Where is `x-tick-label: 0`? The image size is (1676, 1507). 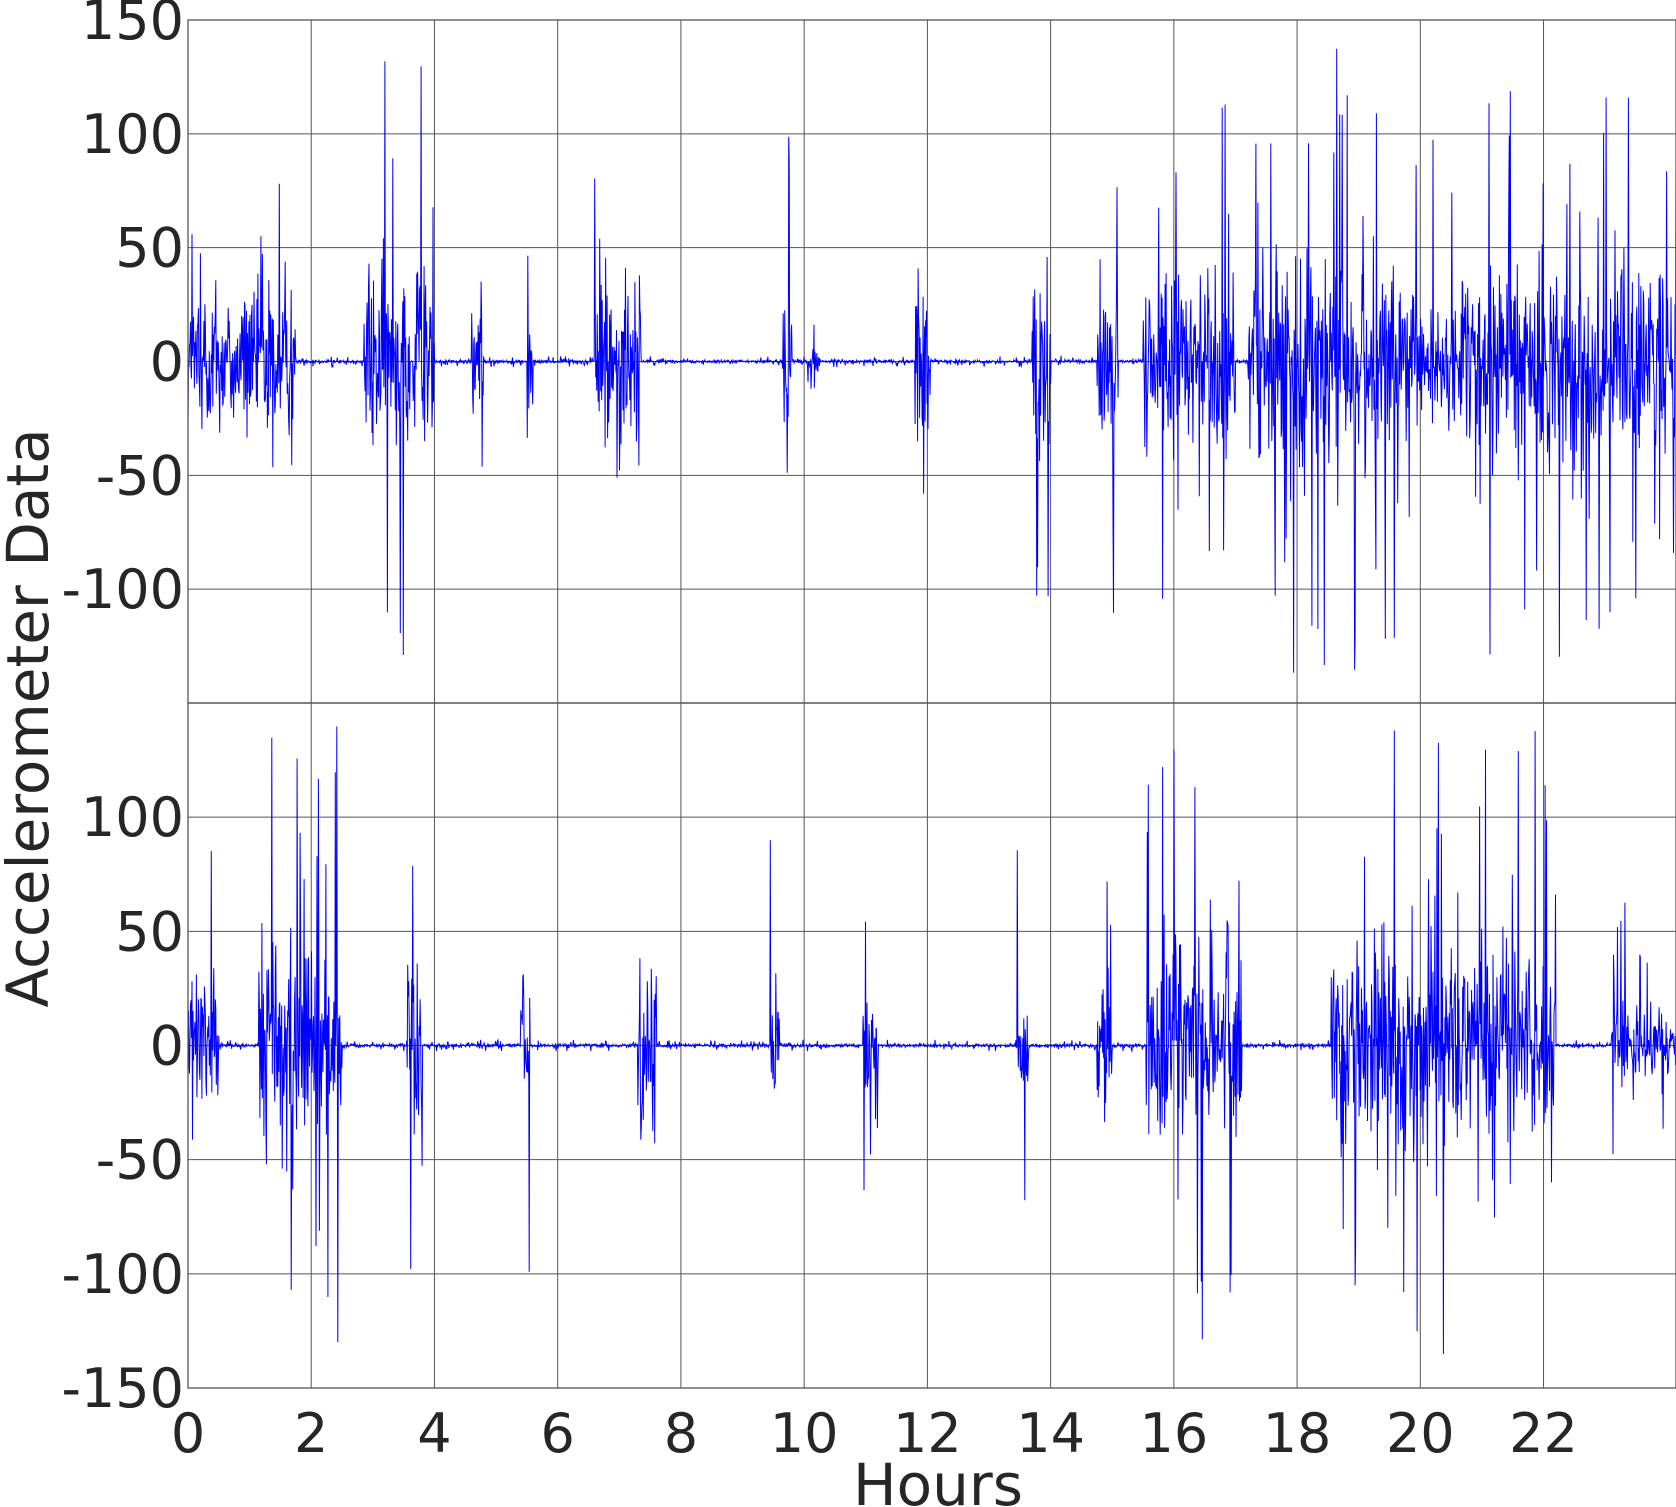 x-tick-label: 0 is located at coordinates (188, 1433).